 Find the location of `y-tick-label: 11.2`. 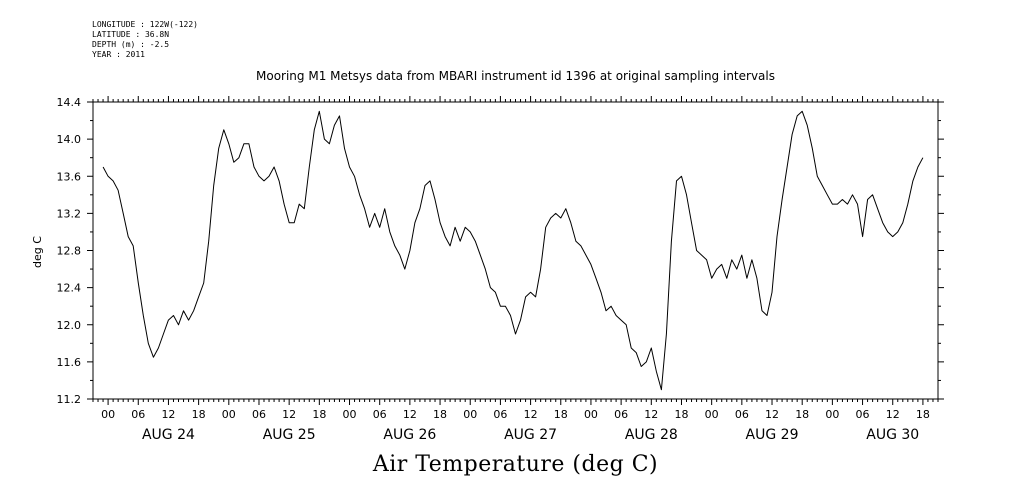

y-tick-label: 11.2 is located at coordinates (69, 399).